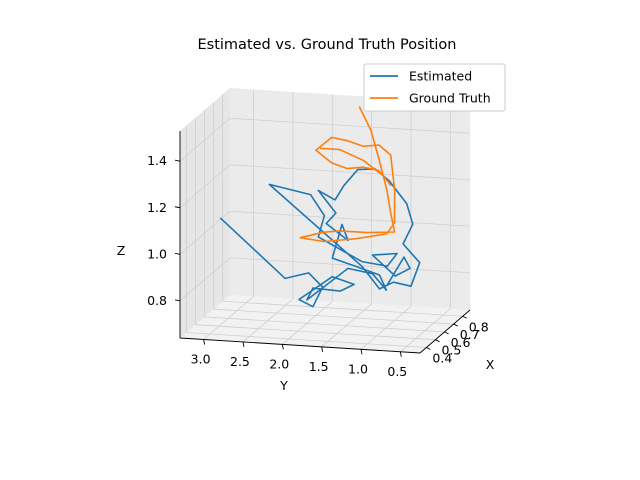 Image resolution: width=640 pixels, height=480 pixels. What do you see at coordinates (327, 45) in the screenshot?
I see `chart-title: Estimated vs. Ground Truth Position` at bounding box center [327, 45].